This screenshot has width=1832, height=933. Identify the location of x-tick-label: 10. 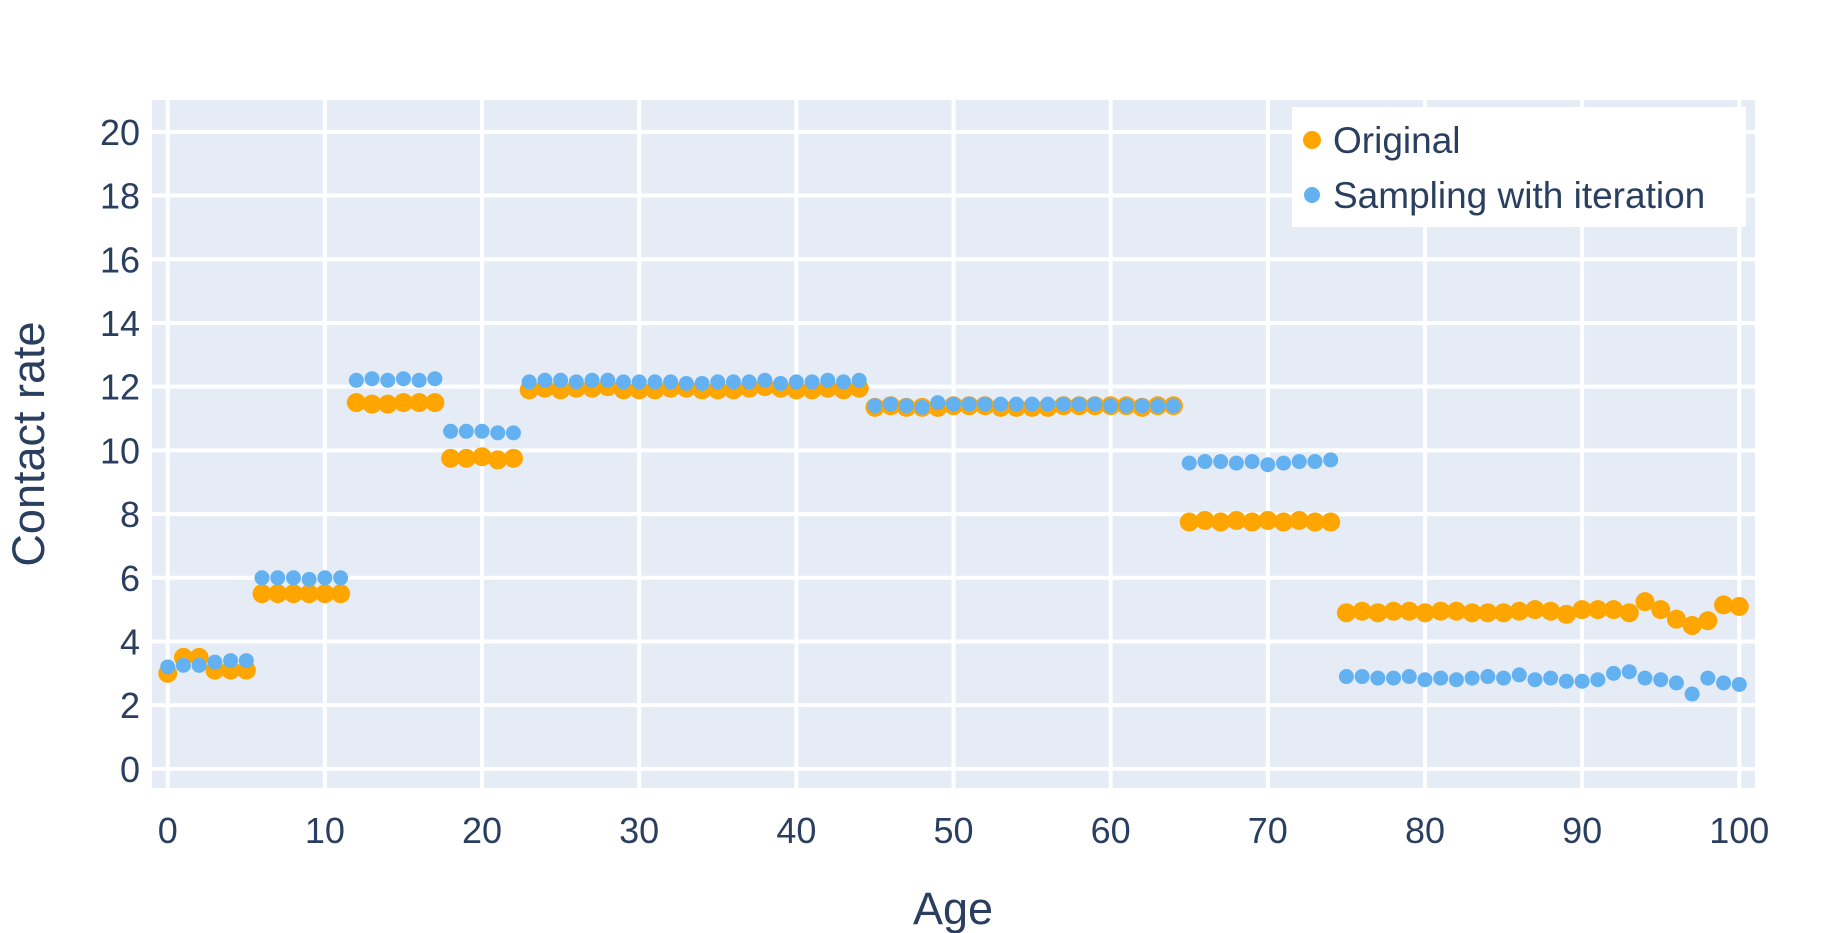
(325, 830).